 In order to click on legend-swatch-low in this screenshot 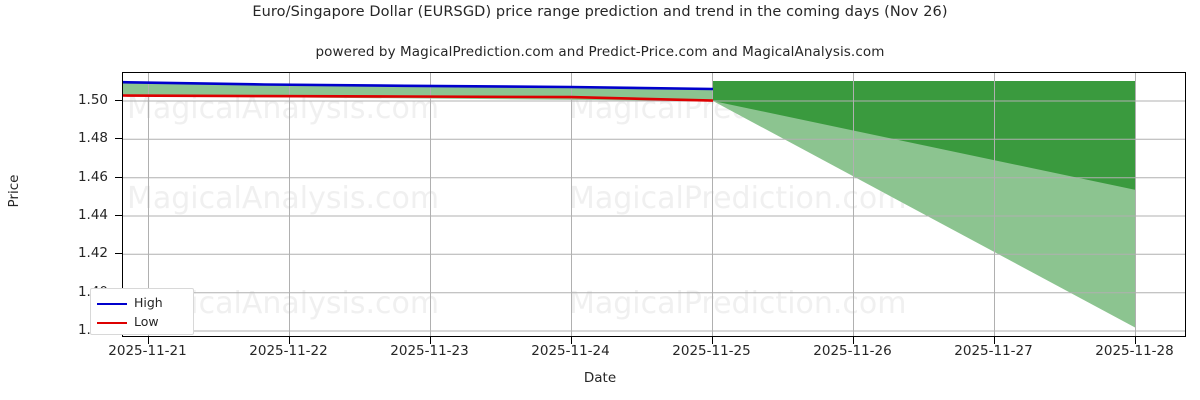, I will do `click(112, 322)`.